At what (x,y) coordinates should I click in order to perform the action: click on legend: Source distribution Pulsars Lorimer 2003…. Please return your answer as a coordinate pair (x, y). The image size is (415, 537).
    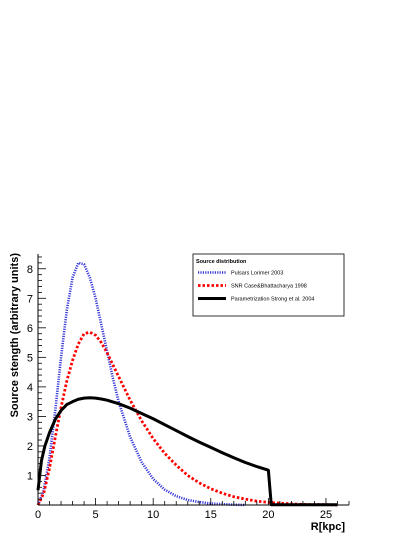
    Looking at the image, I should click on (268, 285).